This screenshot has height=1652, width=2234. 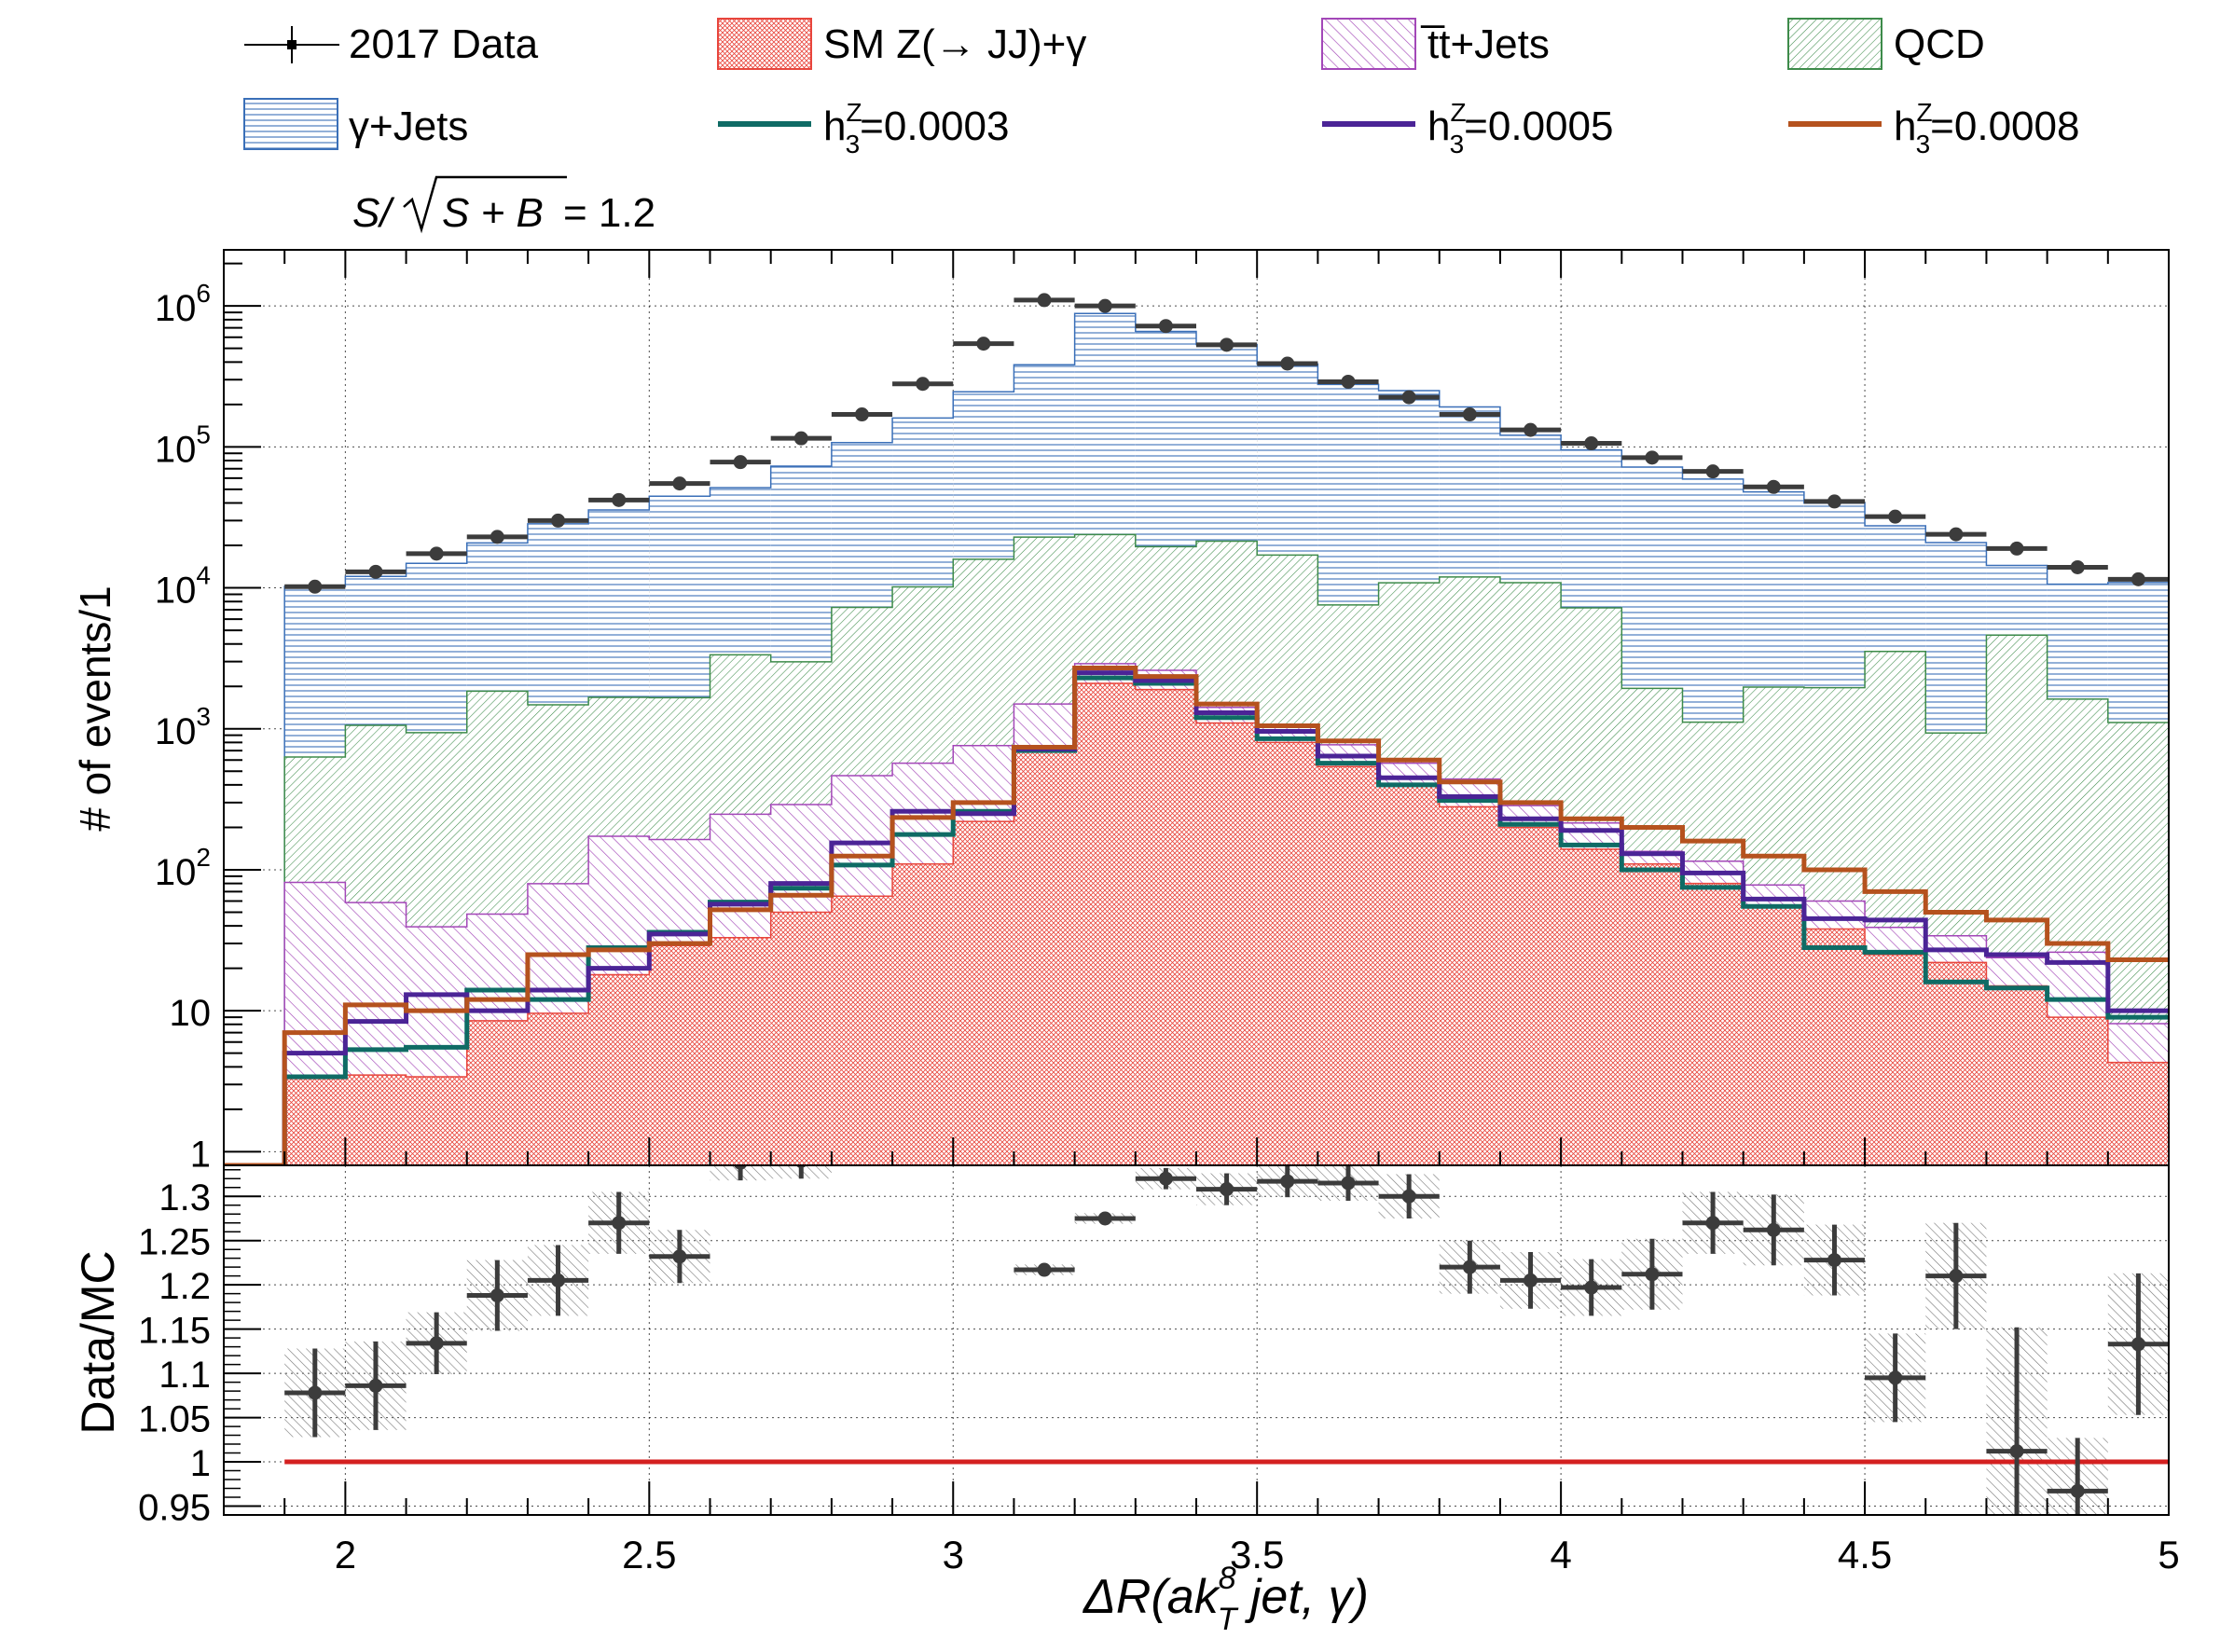 What do you see at coordinates (174, 1509) in the screenshot?
I see `ratio-y-tick-label: 0.95` at bounding box center [174, 1509].